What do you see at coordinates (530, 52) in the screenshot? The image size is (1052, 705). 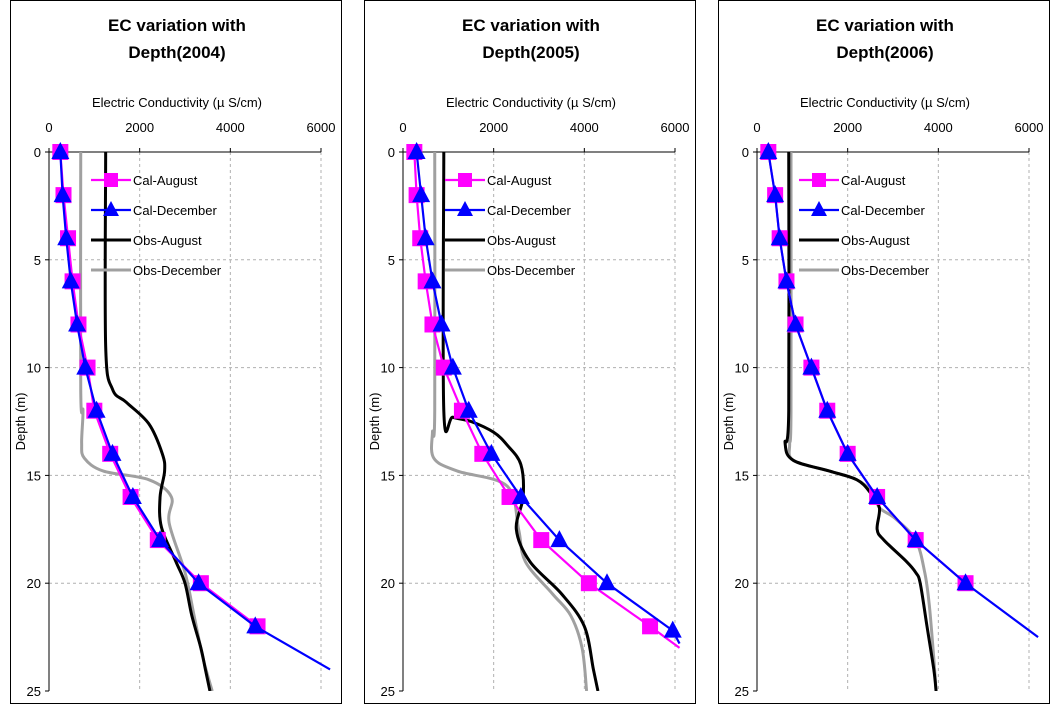 I see `chart-title-line: Depth(2005)` at bounding box center [530, 52].